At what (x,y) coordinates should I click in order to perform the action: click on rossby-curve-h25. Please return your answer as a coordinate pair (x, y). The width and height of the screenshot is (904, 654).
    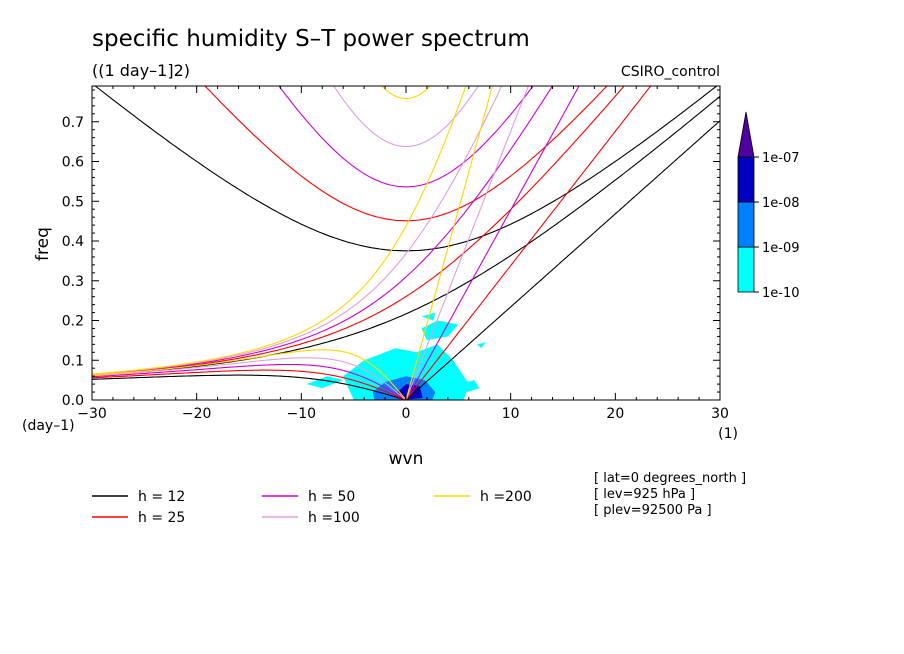
    Looking at the image, I should click on (248, 384).